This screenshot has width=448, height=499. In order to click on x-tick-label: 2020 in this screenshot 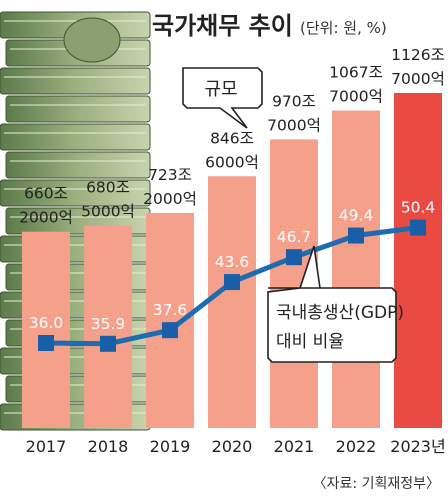, I will do `click(232, 446)`.